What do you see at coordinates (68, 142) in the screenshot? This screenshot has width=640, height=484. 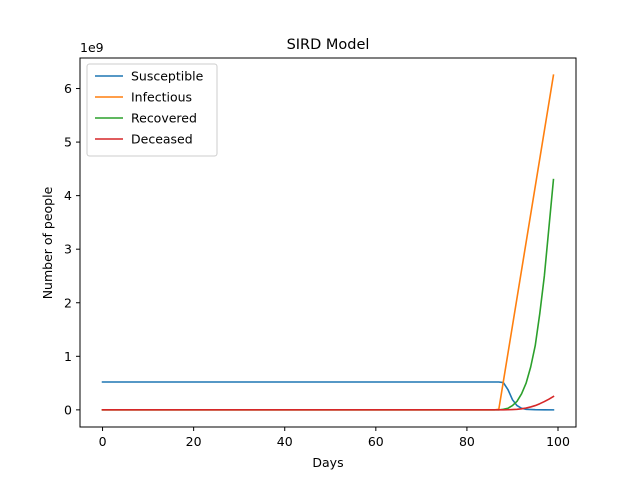 I see `y-tick-label: 5` at bounding box center [68, 142].